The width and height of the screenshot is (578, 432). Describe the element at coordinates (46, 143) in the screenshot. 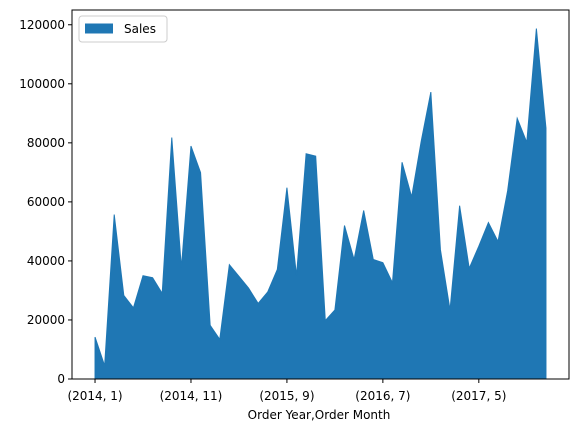

I see `y-tick-label: 80000` at that location.